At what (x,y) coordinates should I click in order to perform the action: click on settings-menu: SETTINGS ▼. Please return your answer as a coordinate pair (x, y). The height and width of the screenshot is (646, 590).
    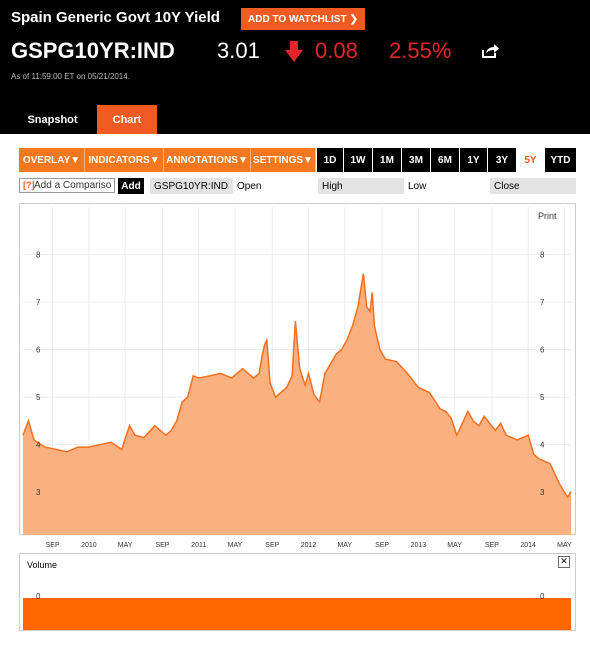
    Looking at the image, I should click on (283, 160).